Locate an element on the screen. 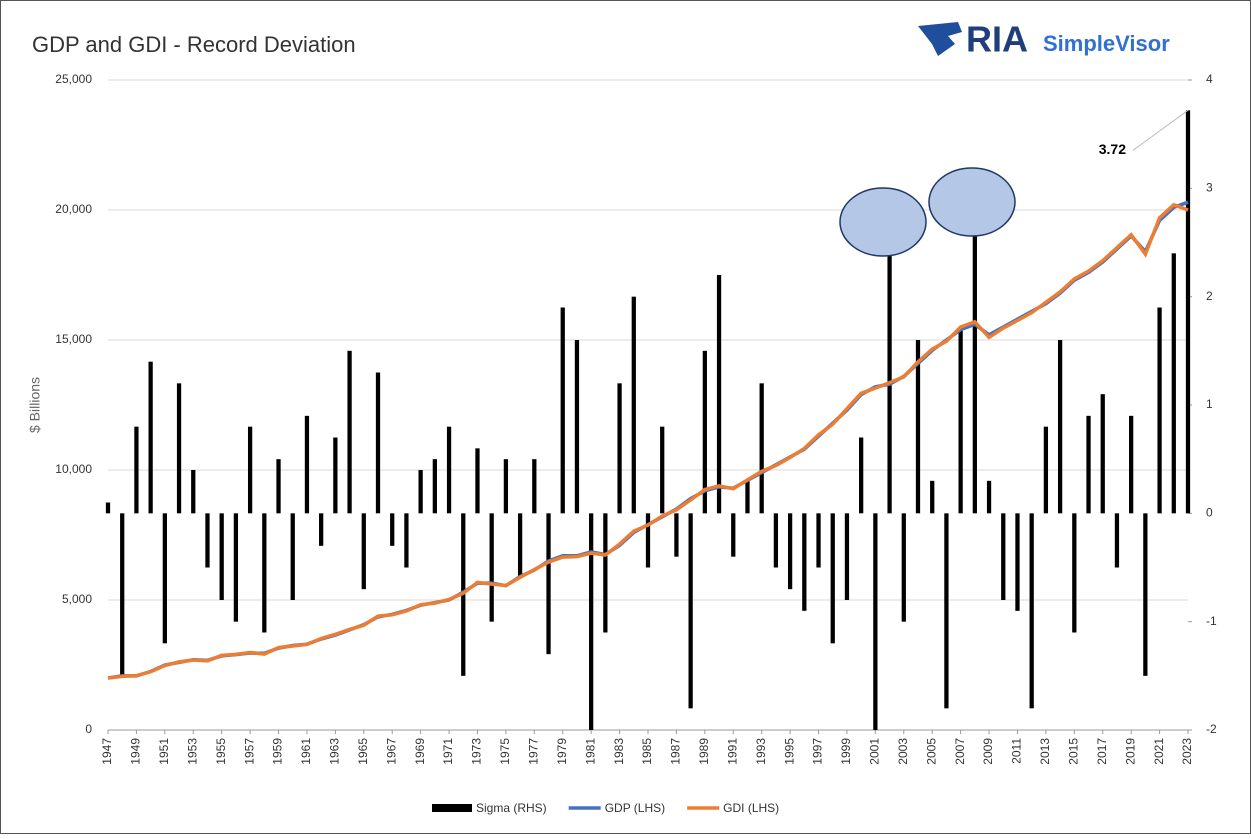 This screenshot has width=1251, height=839. x-tick-label: 2007 is located at coordinates (960, 751).